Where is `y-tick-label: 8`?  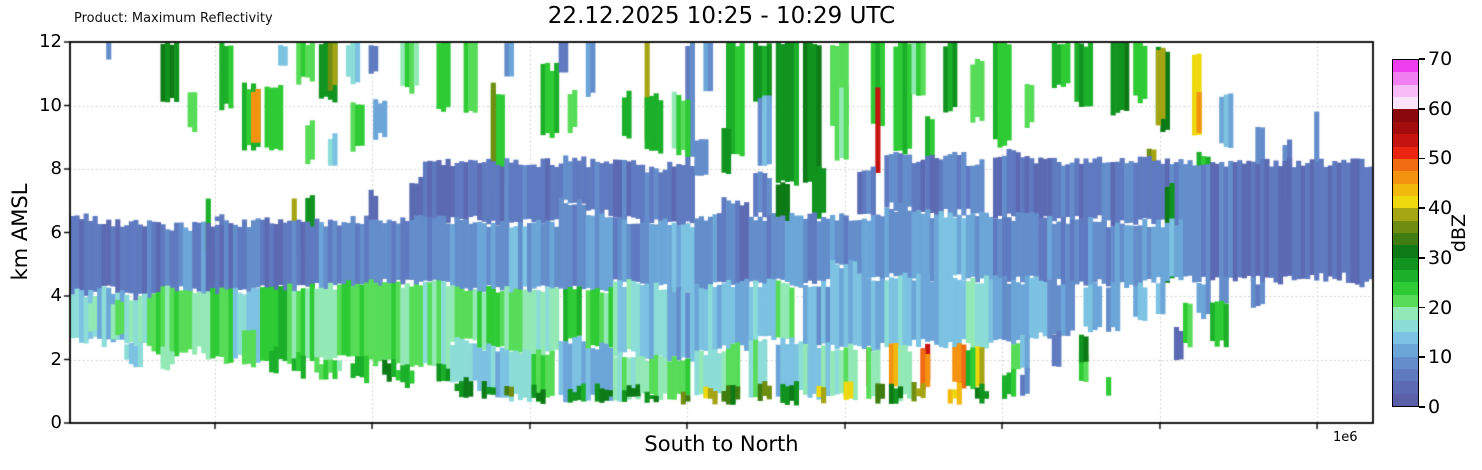
y-tick-label: 8 is located at coordinates (56, 168).